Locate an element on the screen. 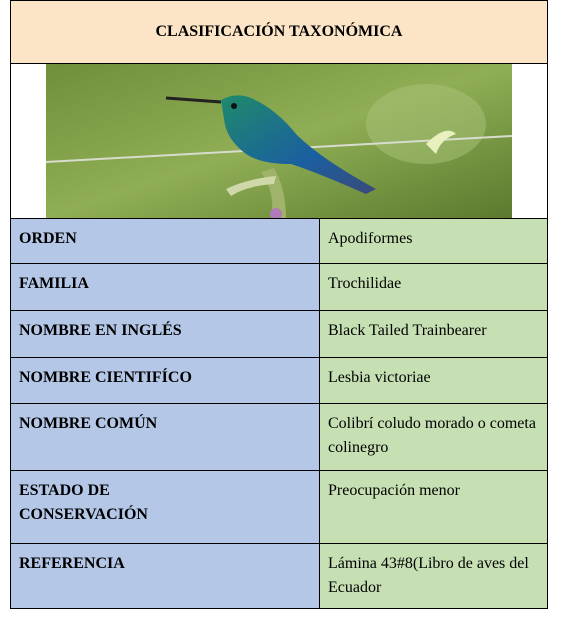 The image size is (565, 637). table-row: NOMBRE EN INGLÉS Black Tailed Trainbearer is located at coordinates (279, 334).